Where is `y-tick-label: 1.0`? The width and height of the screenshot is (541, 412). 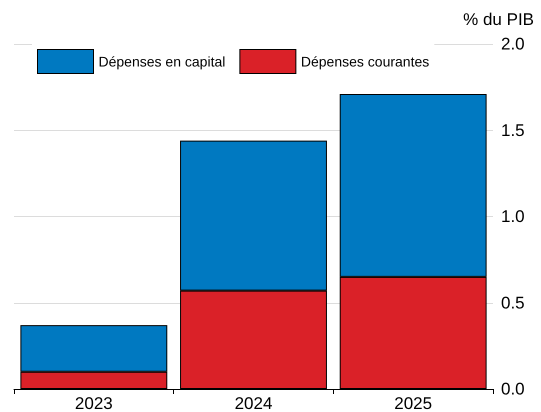
y-tick-label: 1.0 is located at coordinates (513, 216).